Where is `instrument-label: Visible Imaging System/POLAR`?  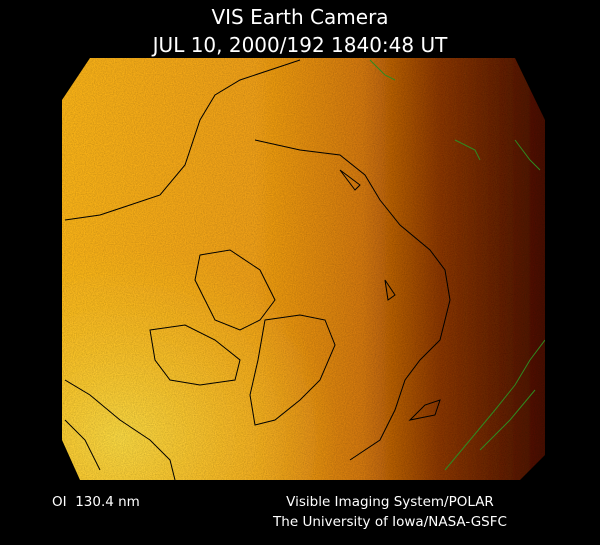
instrument-label: Visible Imaging System/POLAR is located at coordinates (390, 502).